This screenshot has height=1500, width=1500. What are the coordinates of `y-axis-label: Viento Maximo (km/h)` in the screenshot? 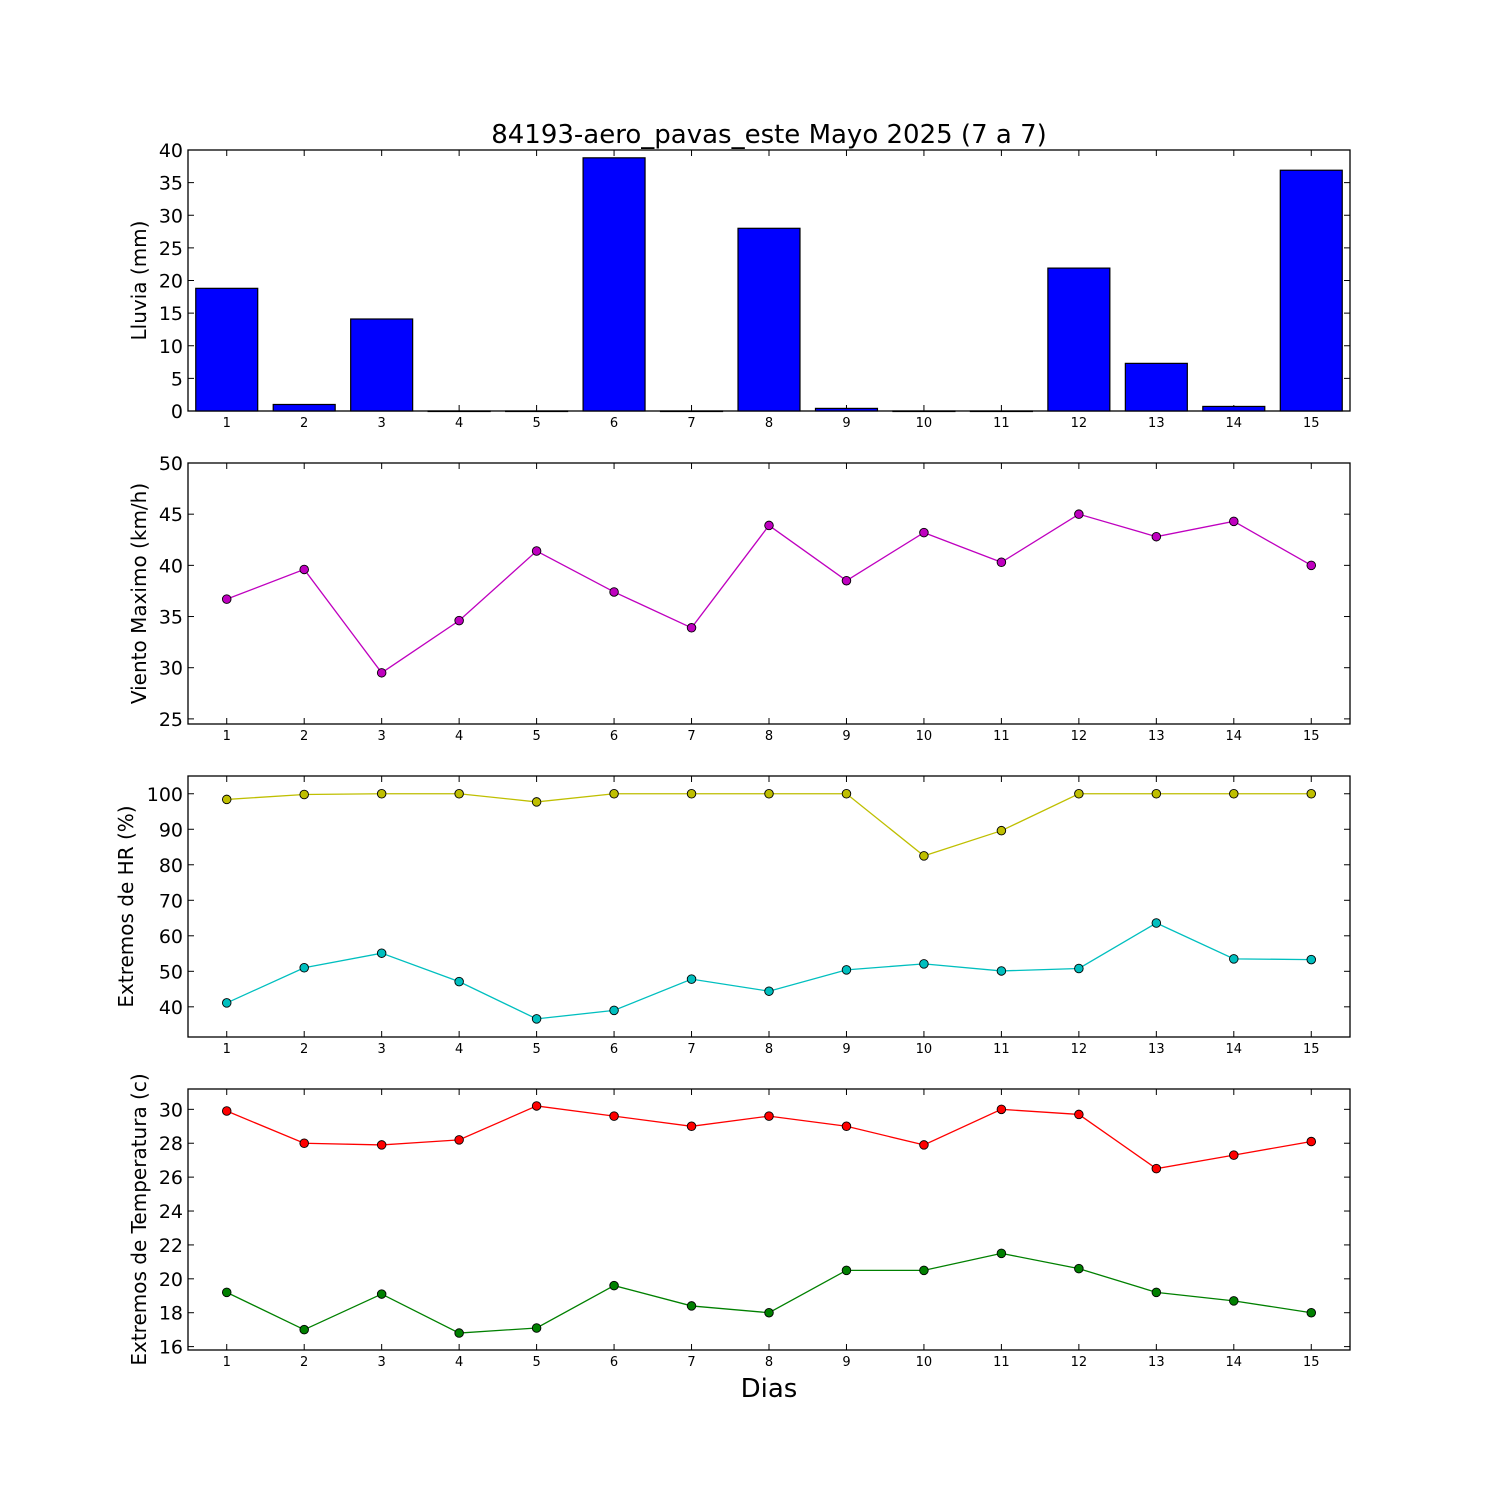 It's located at (139, 593).